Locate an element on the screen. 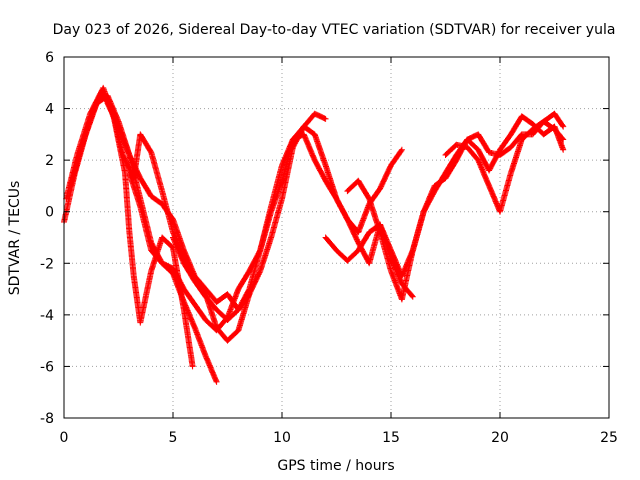 This screenshot has height=480, width=640. y-tick-label: -8 is located at coordinates (47, 419).